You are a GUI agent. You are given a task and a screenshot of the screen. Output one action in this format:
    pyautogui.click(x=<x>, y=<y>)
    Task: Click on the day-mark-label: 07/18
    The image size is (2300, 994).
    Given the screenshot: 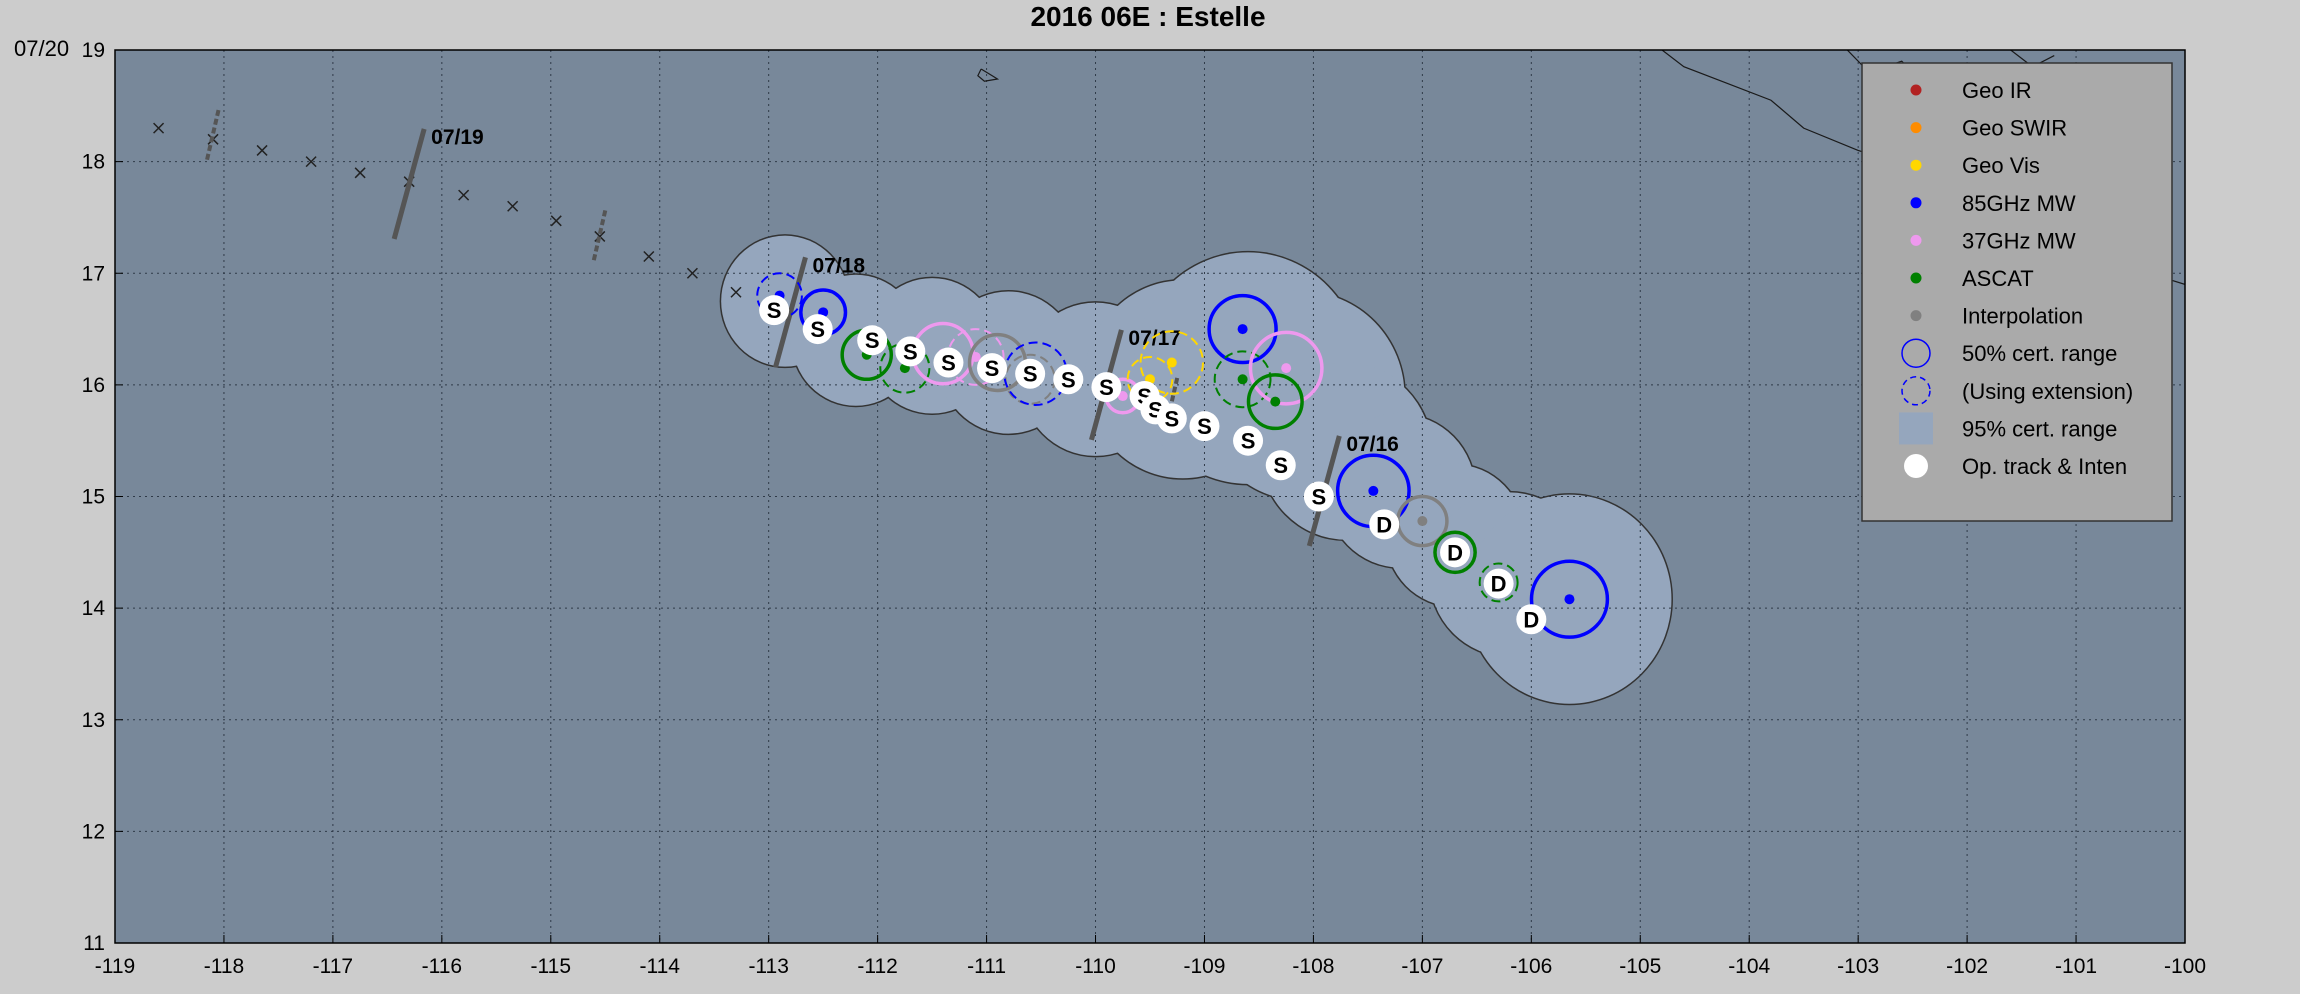 What is the action you would take?
    pyautogui.click(x=838, y=265)
    